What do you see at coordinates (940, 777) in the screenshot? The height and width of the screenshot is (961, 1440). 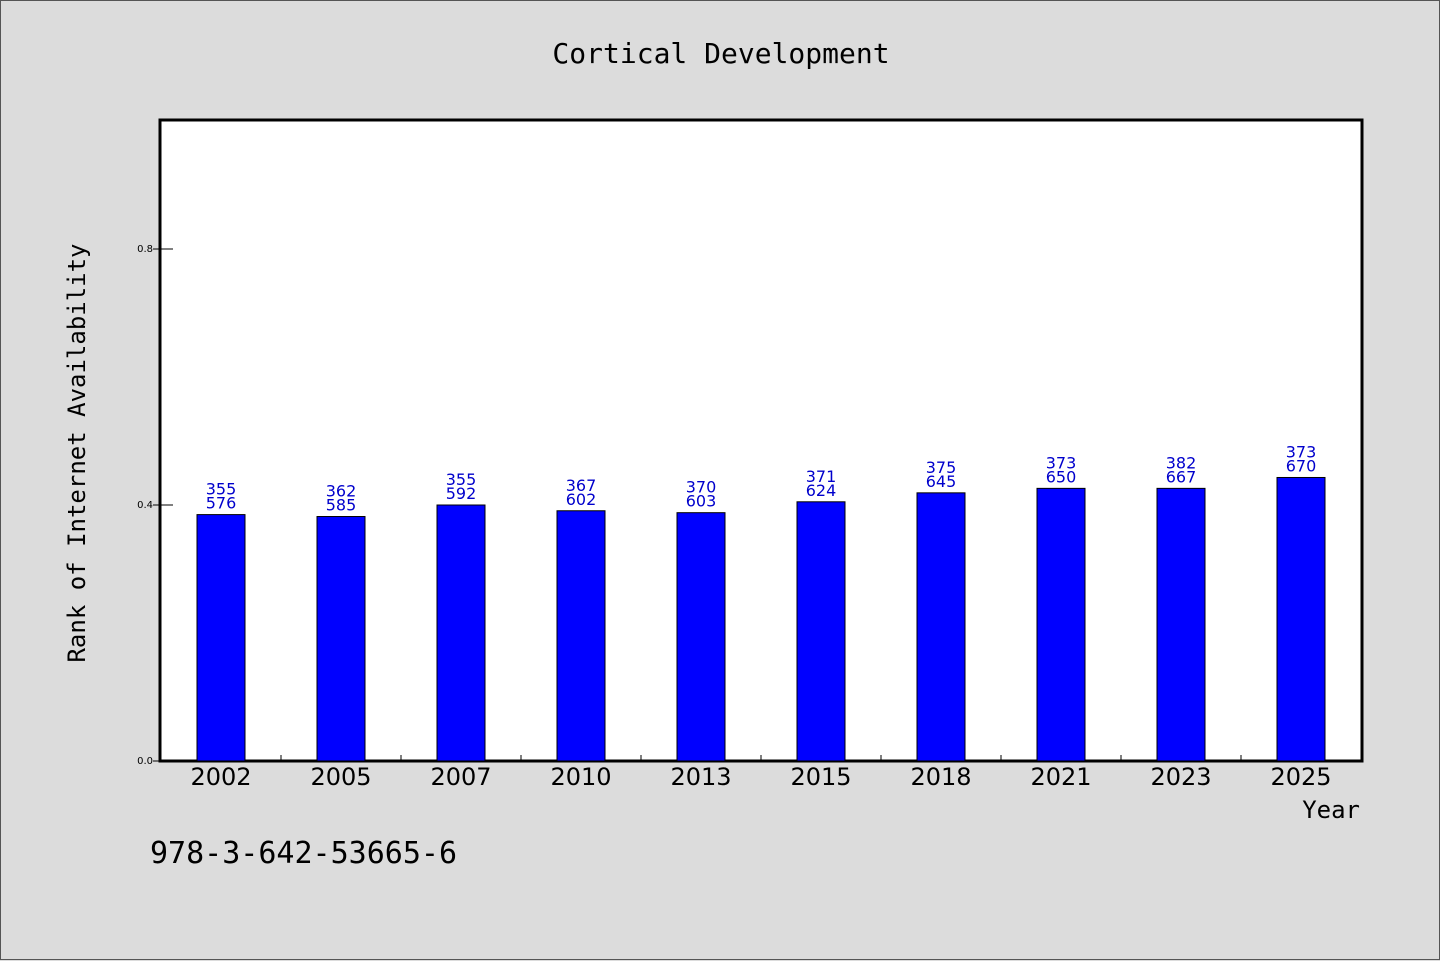 I see `x-tick-label: 2018` at bounding box center [940, 777].